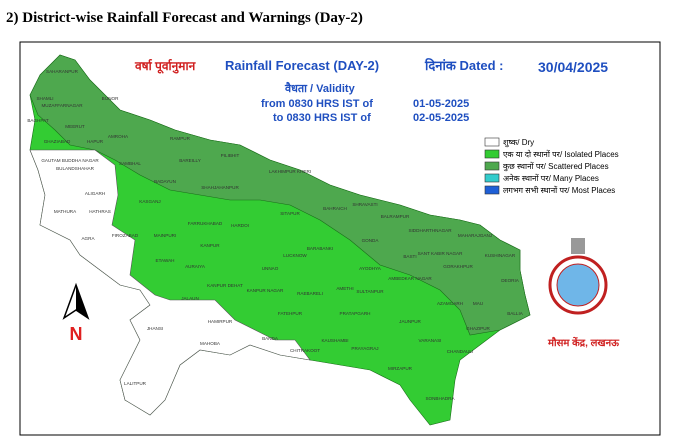 The height and width of the screenshot is (440, 673). Describe the element at coordinates (355, 313) in the screenshot. I see `district-label: PRATAPGARH` at that location.